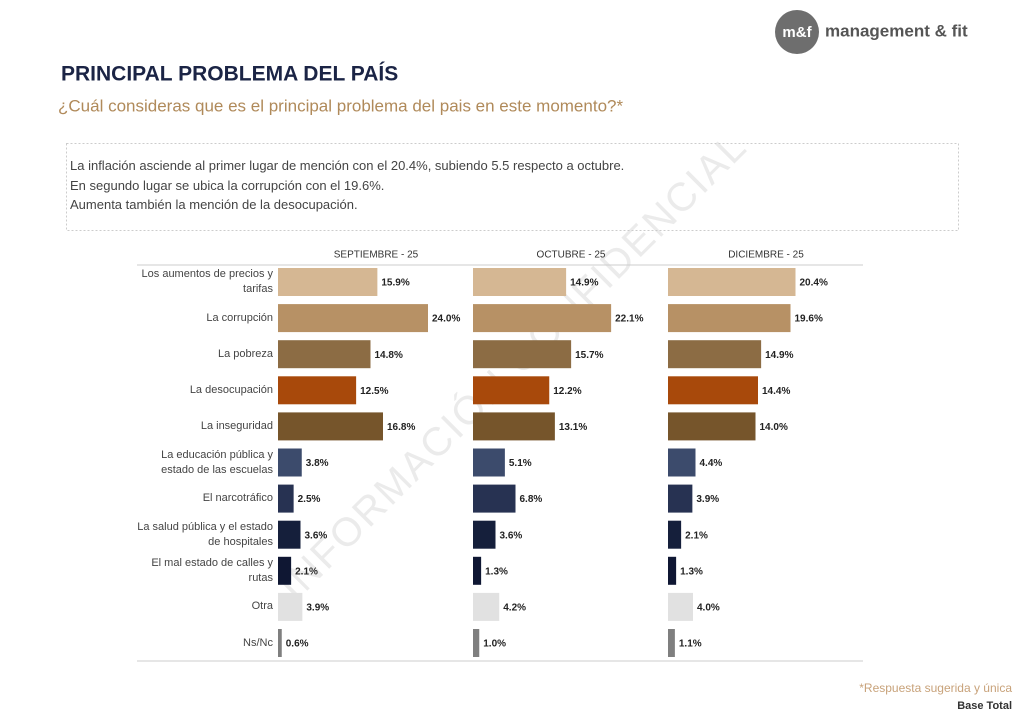 This screenshot has width=1023, height=722. What do you see at coordinates (309, 499) in the screenshot?
I see `value-label: 2.5%` at bounding box center [309, 499].